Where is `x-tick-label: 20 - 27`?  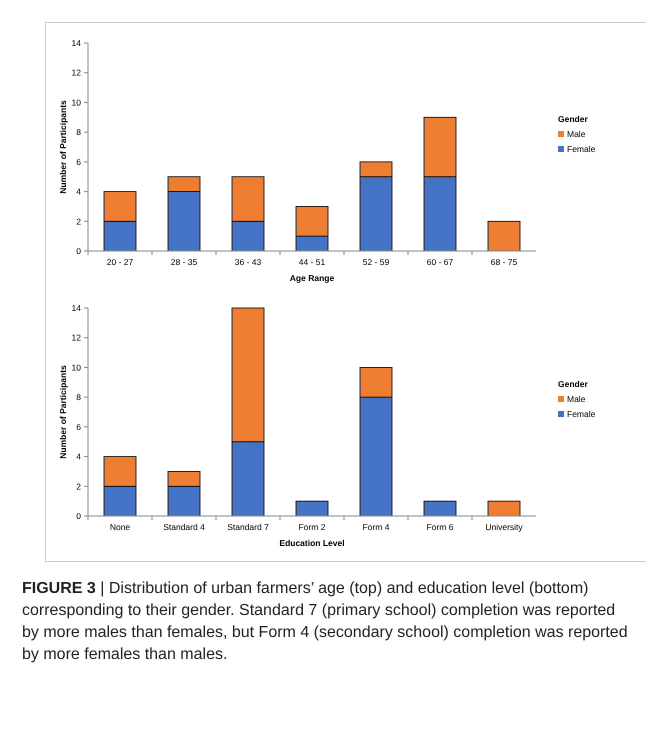 x-tick-label: 20 - 27 is located at coordinates (120, 262).